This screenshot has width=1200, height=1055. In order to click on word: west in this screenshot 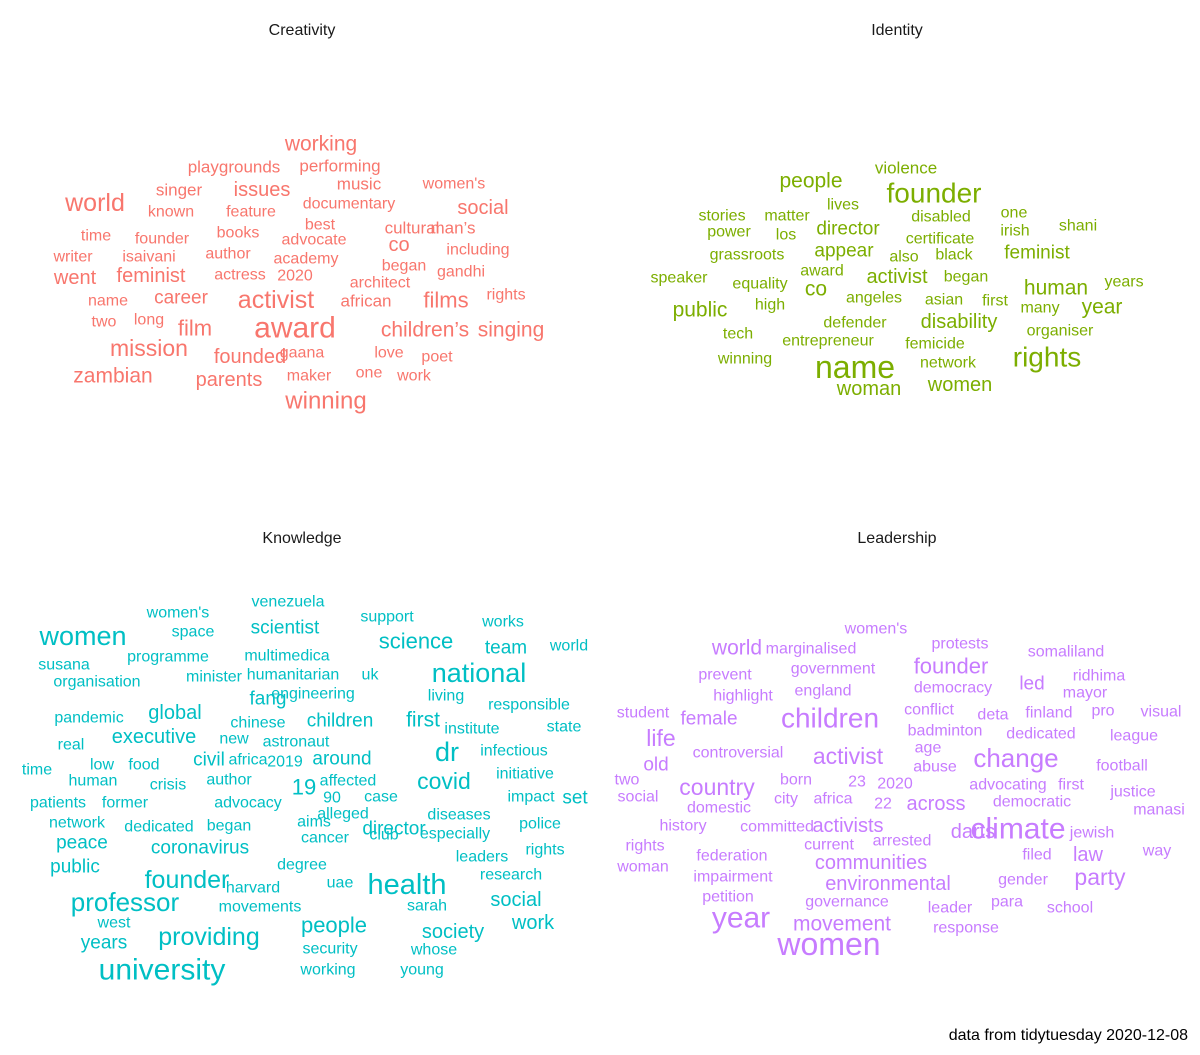, I will do `click(114, 923)`.